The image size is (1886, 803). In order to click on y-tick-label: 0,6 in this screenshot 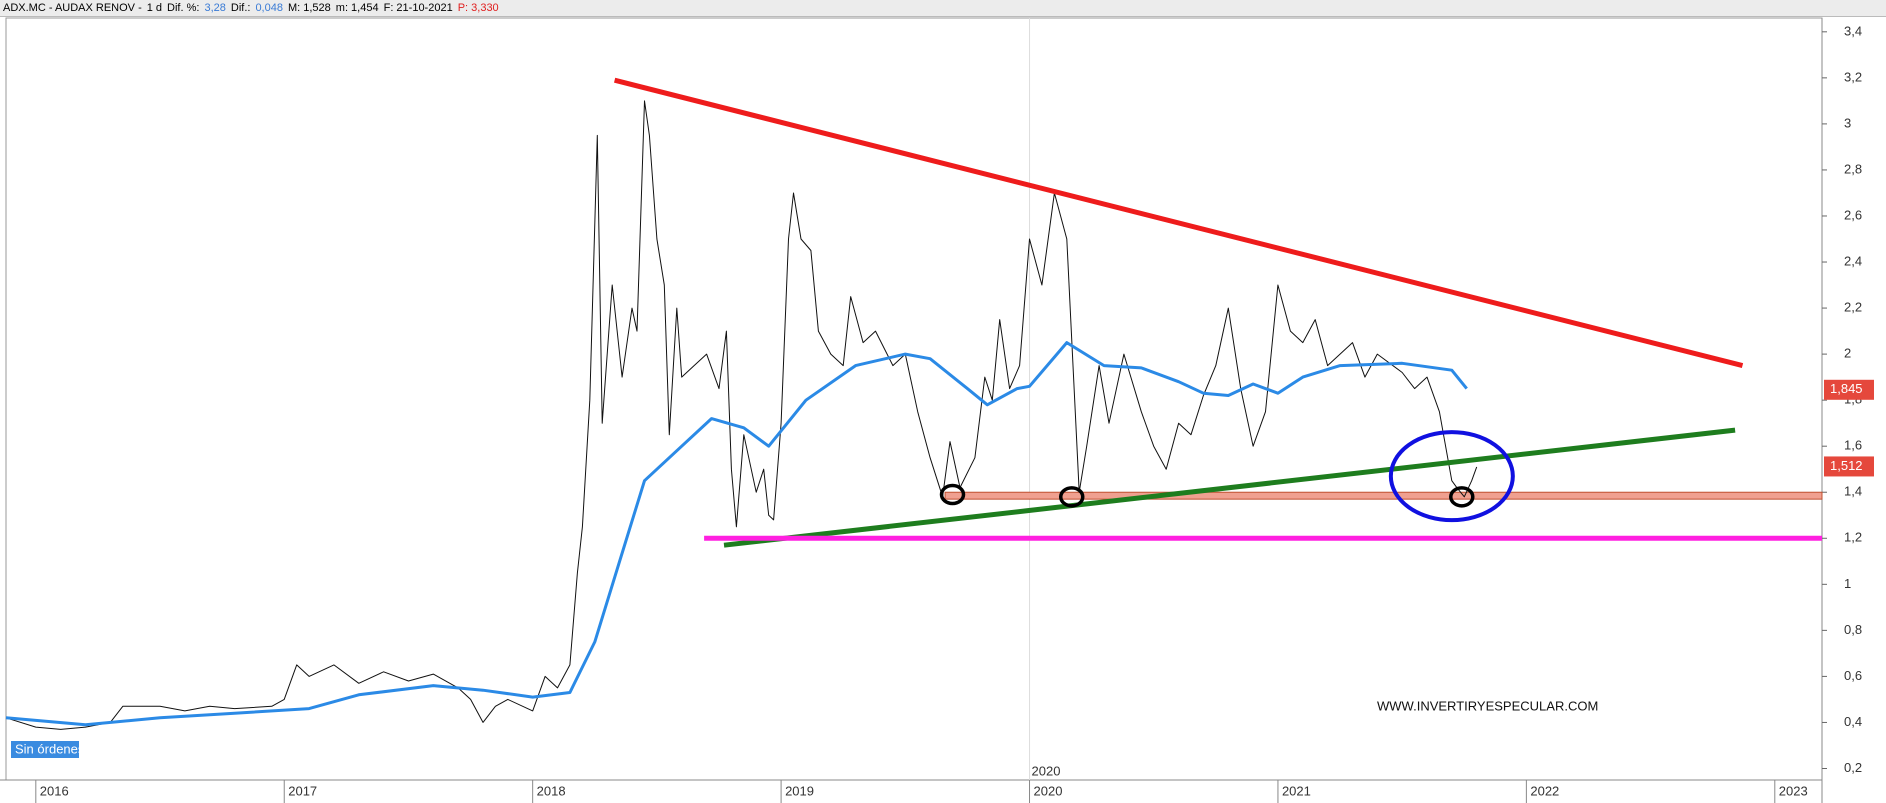, I will do `click(1853, 675)`.